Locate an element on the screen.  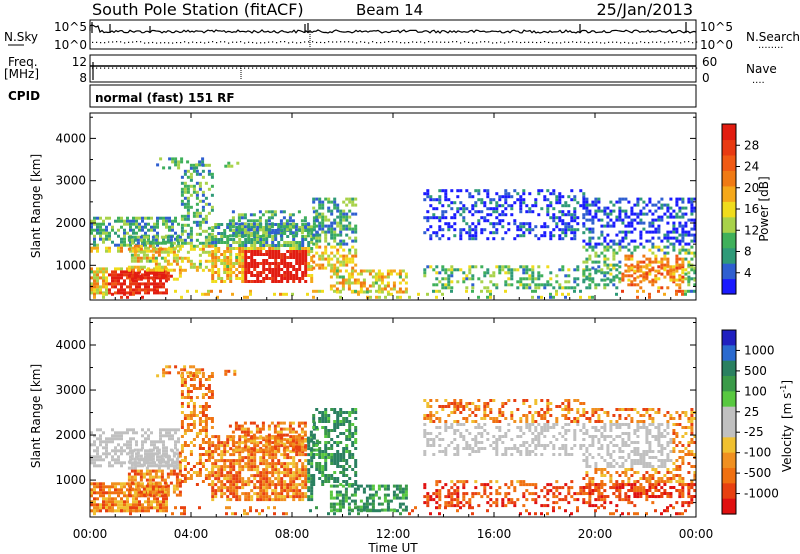
colorbar-tick-label: 8 is located at coordinates (748, 252).